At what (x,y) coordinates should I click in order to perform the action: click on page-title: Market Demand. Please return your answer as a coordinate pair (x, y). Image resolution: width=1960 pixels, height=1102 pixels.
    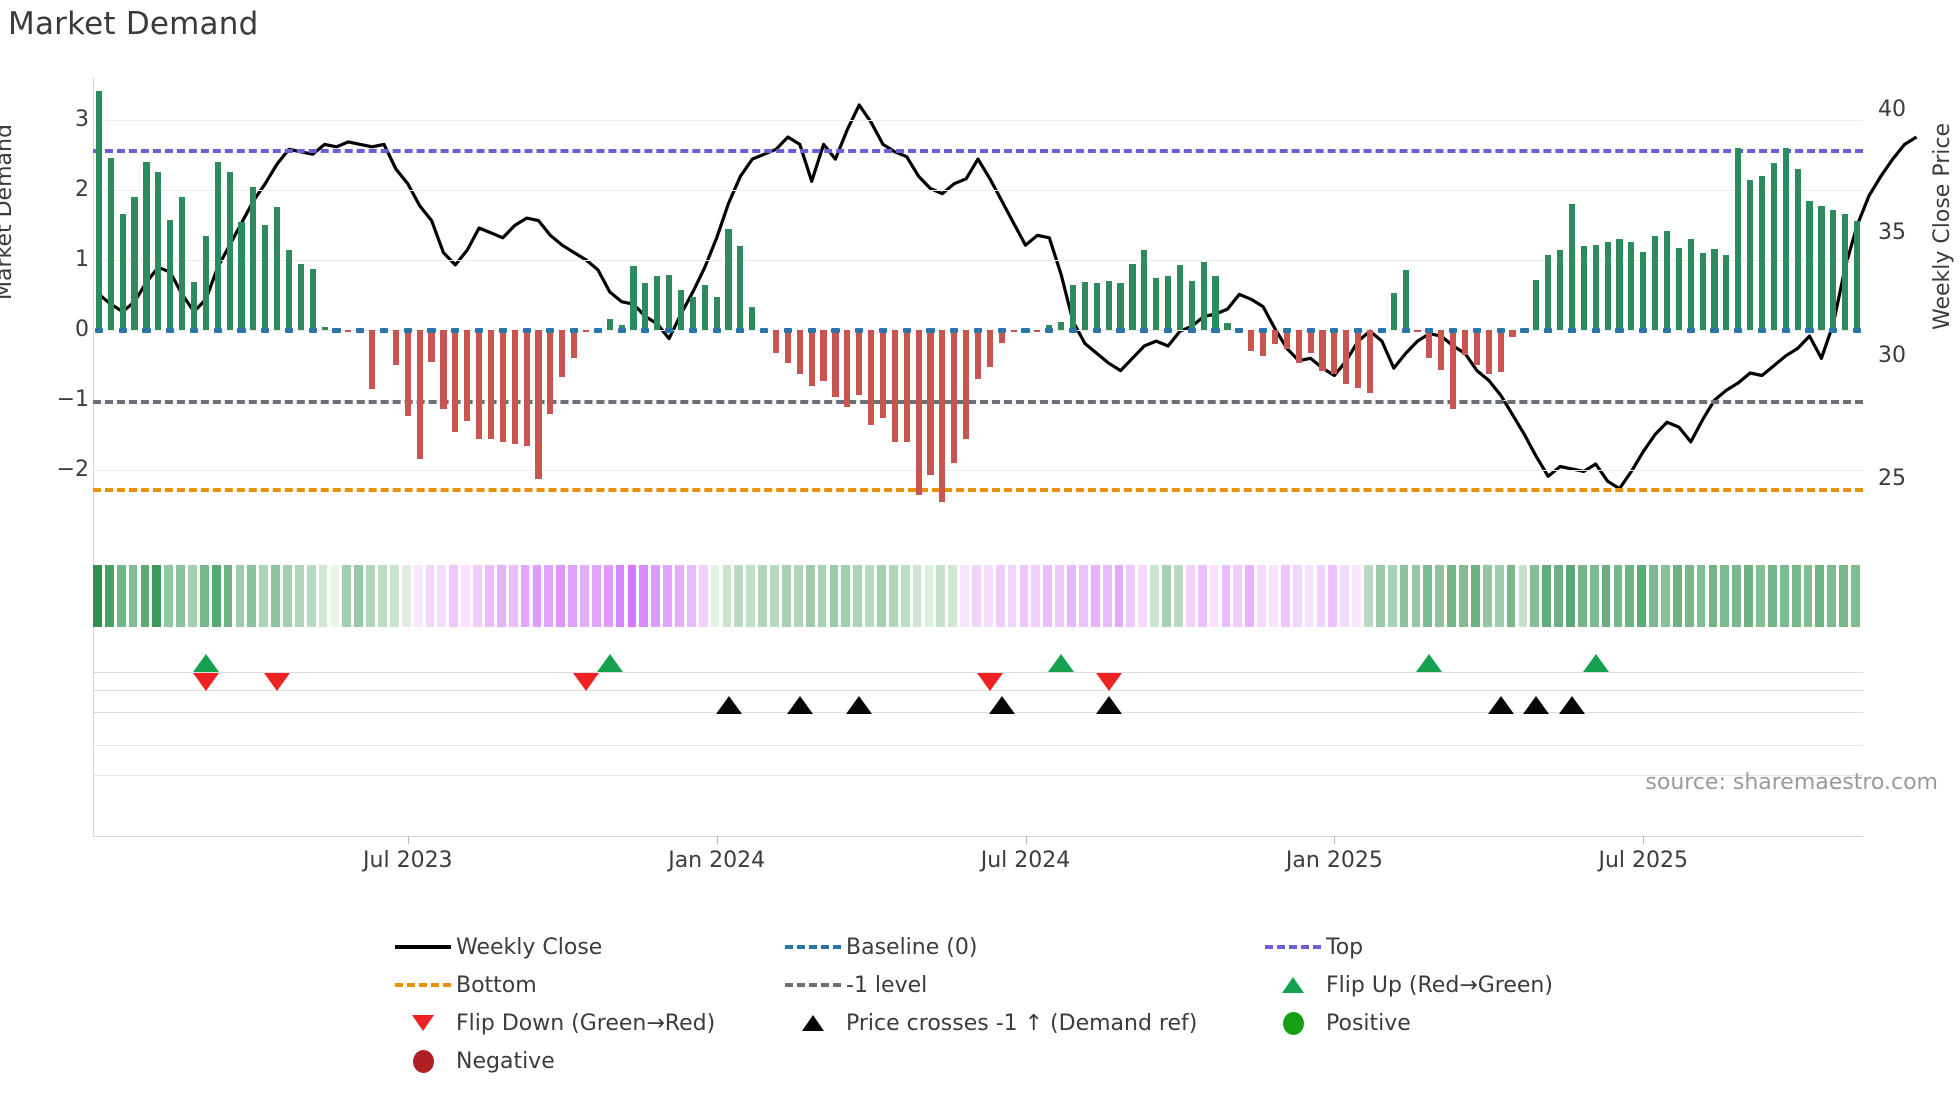
    Looking at the image, I should click on (133, 24).